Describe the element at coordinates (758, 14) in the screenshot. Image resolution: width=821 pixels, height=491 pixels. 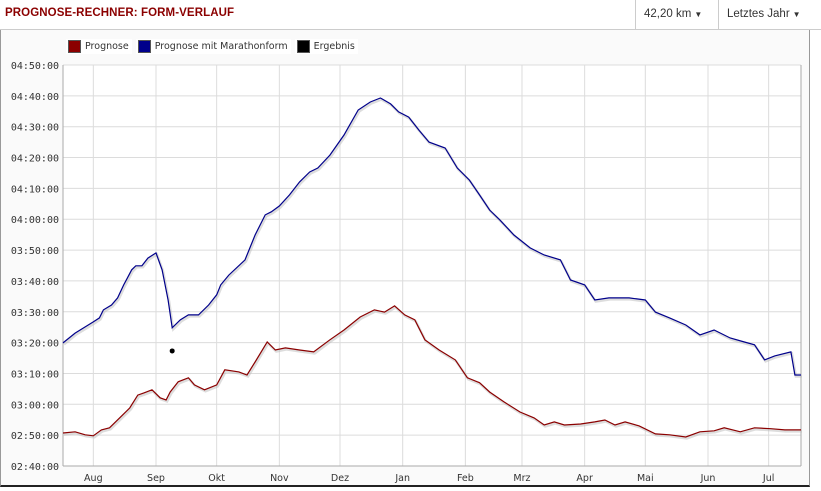
I see `period-value: Letztes Jahr` at that location.